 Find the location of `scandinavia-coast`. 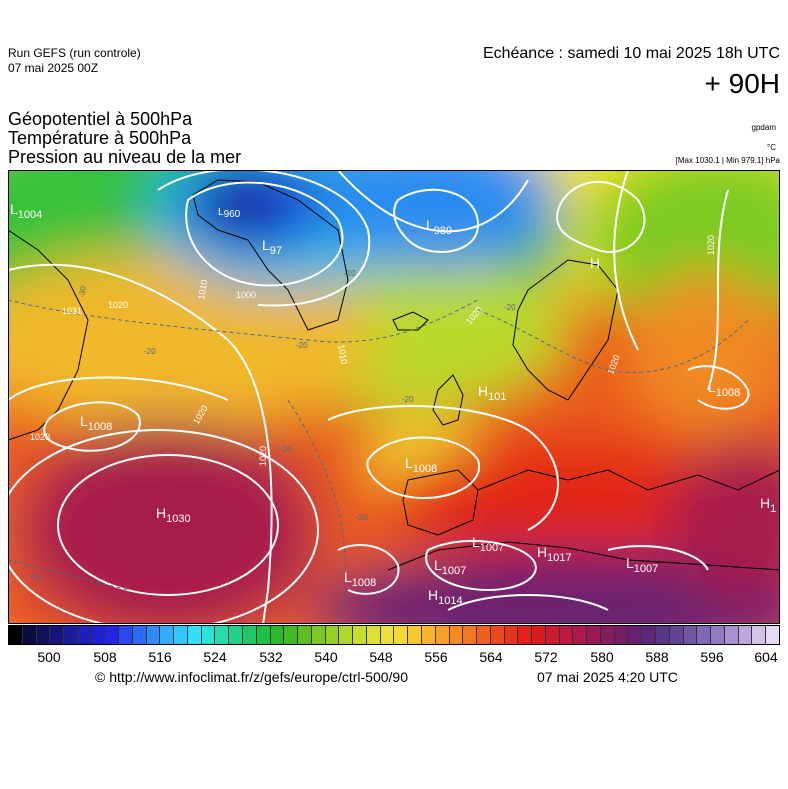

scandinavia-coast is located at coordinates (565, 330).